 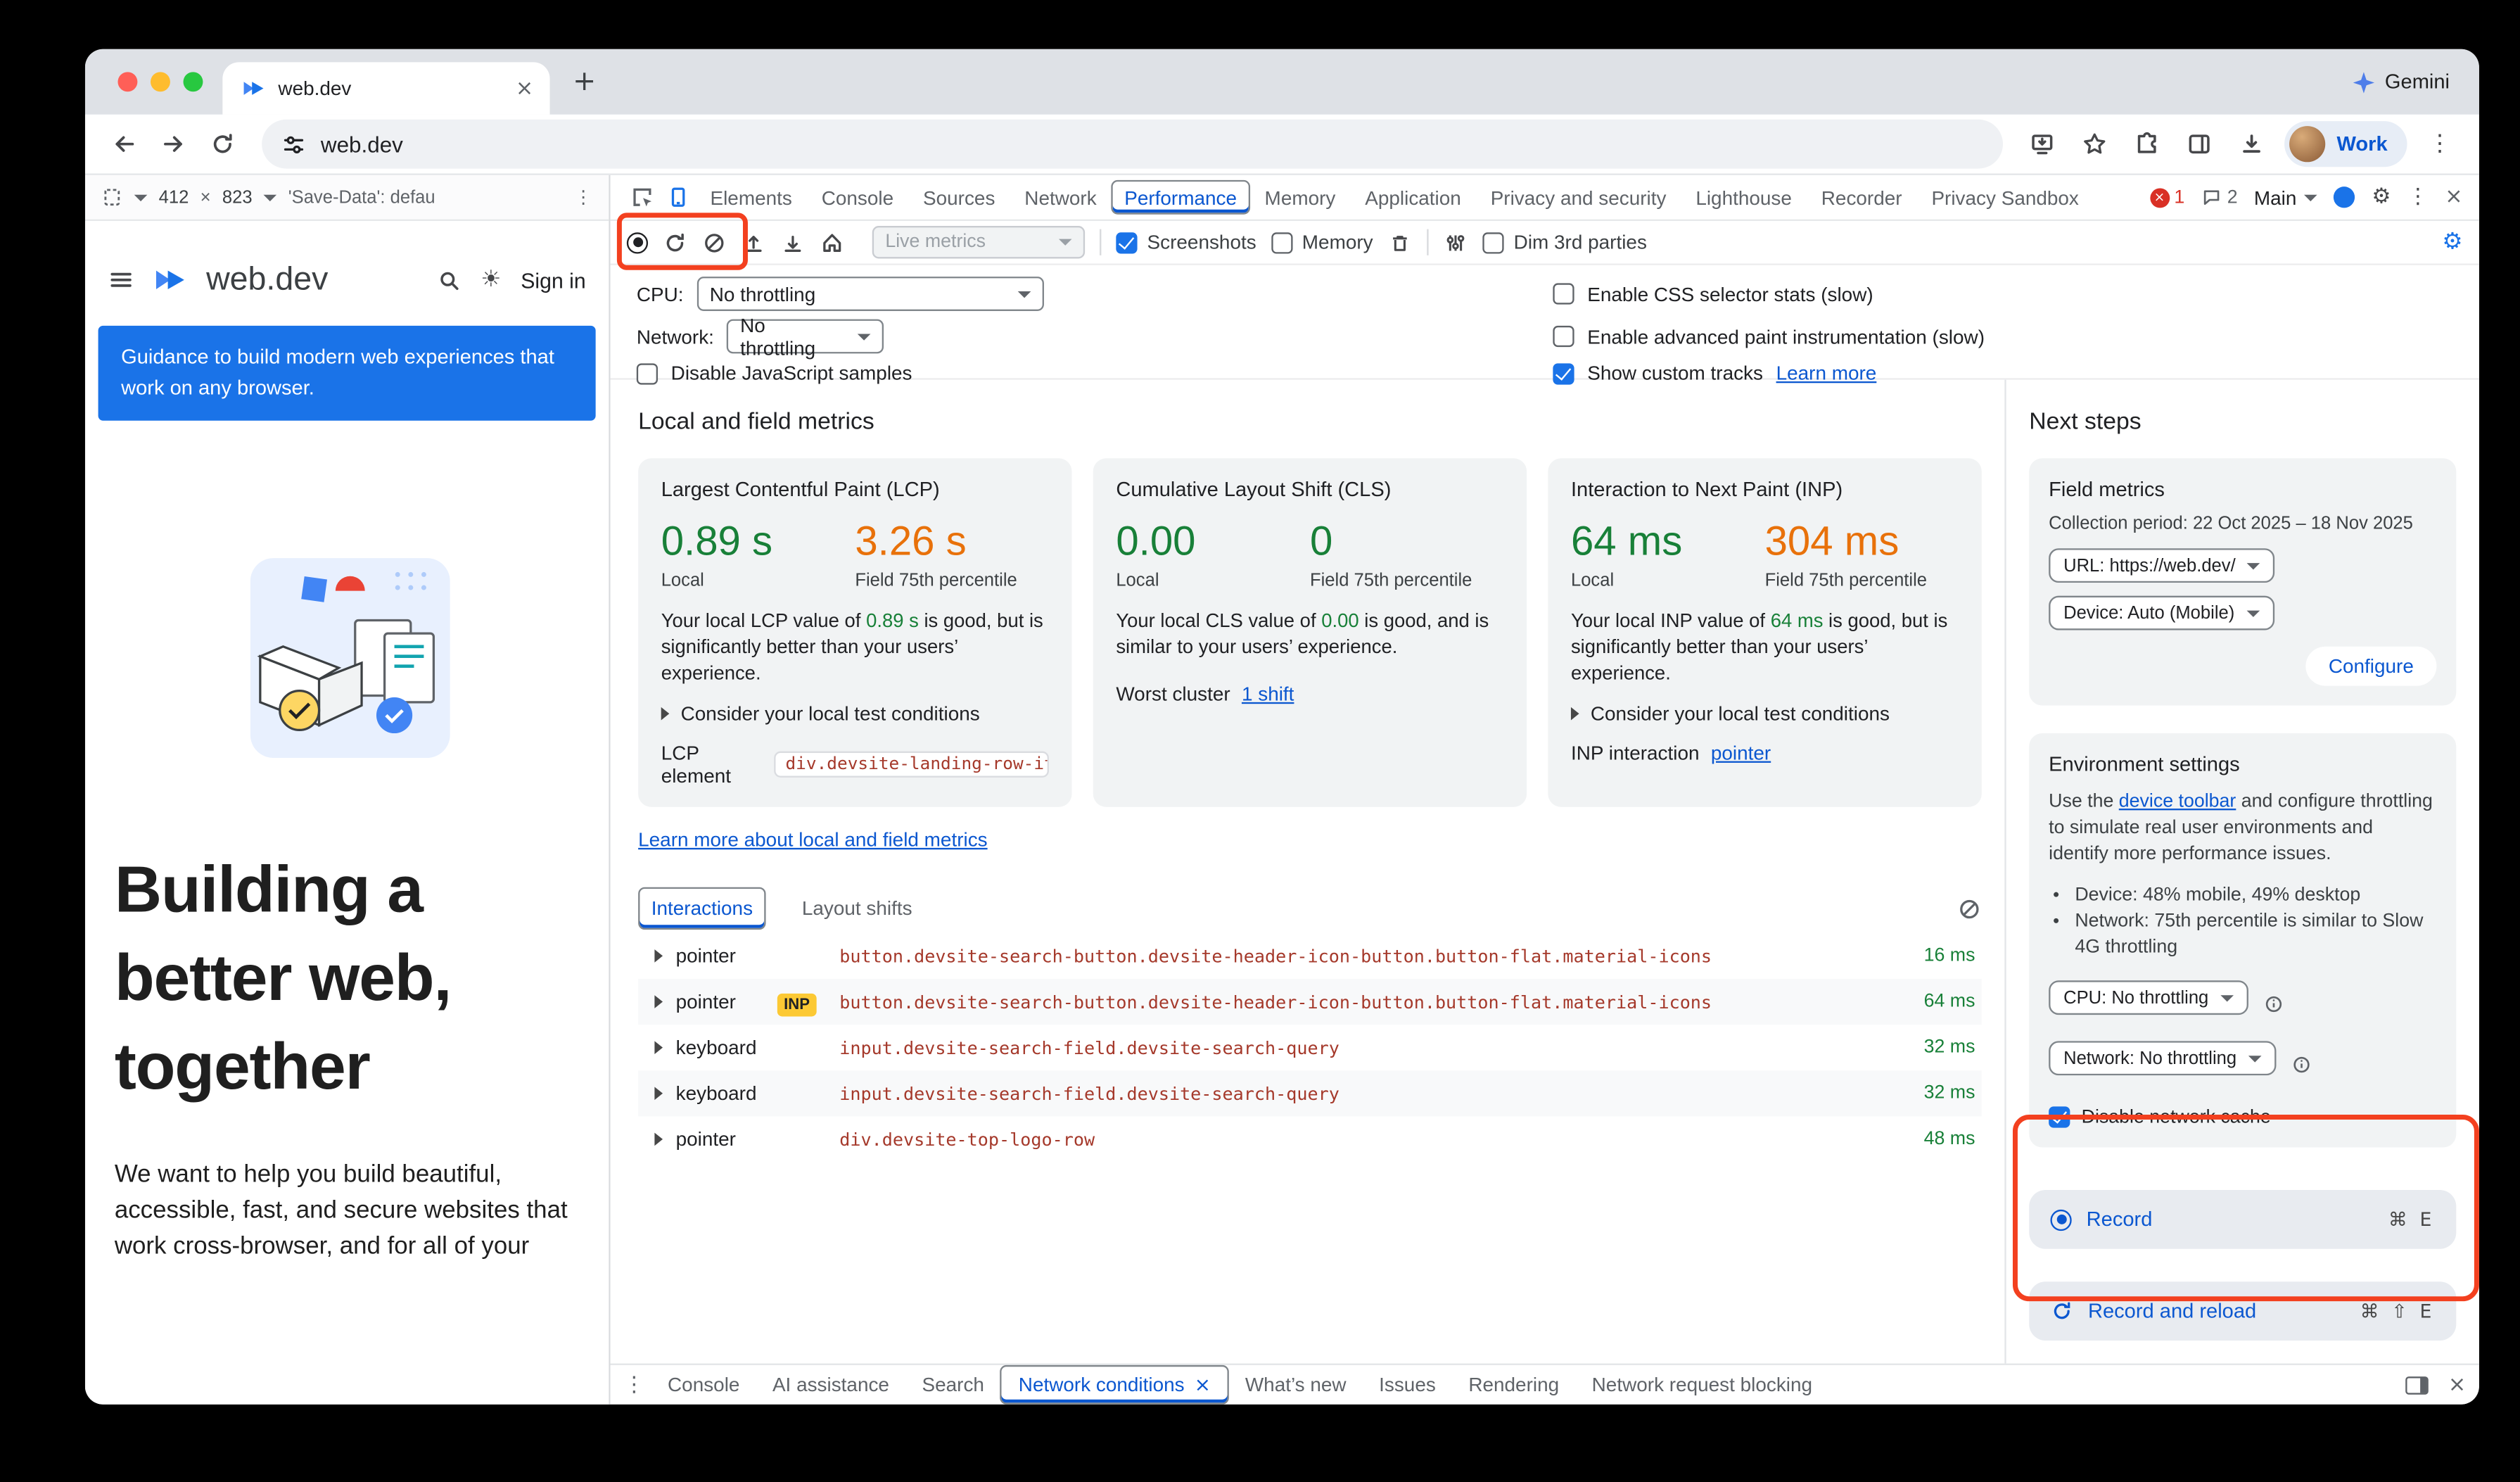 What do you see at coordinates (554, 280) in the screenshot?
I see `sign-in-button: Sign in` at bounding box center [554, 280].